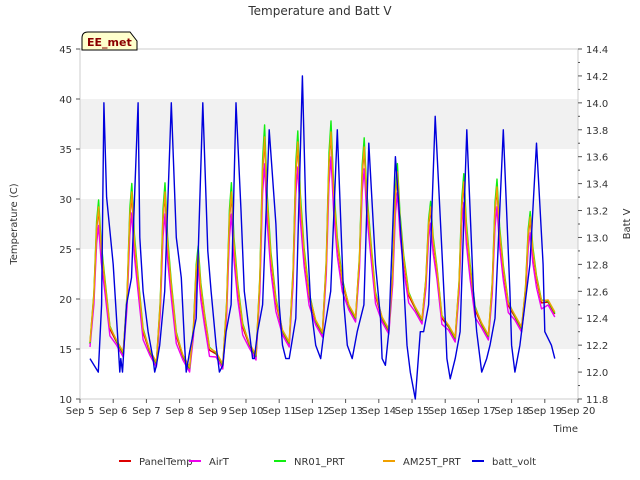 This screenshot has height=480, width=640. I want to click on y2-tick-label: 14.0, so click(597, 104).